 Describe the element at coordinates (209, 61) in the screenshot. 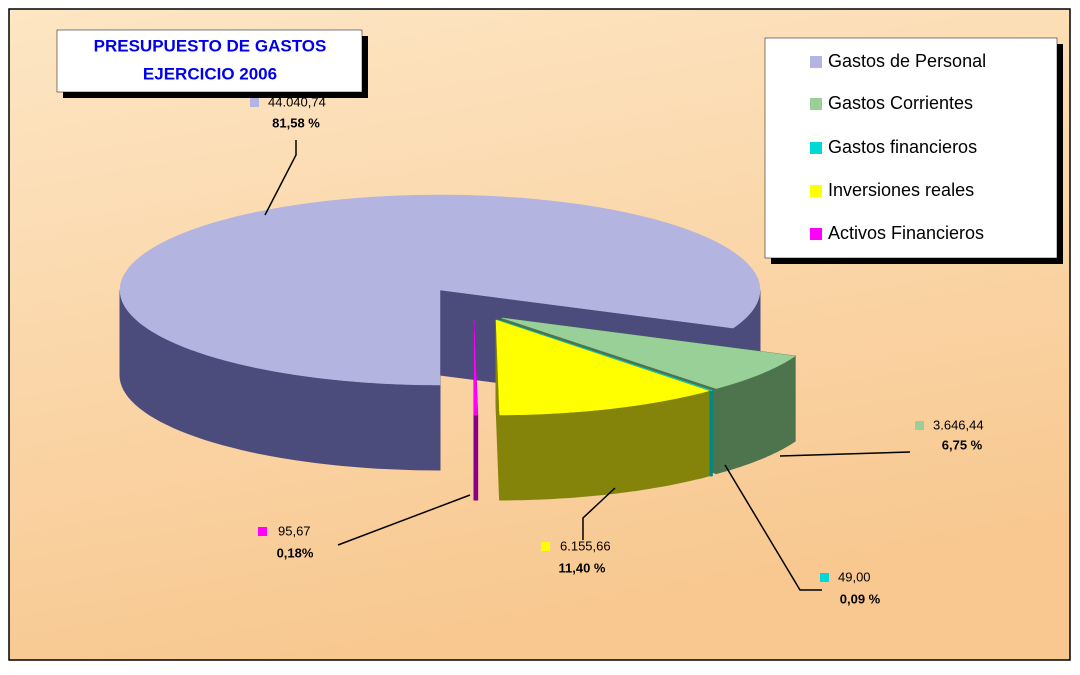

I see `title-box` at that location.